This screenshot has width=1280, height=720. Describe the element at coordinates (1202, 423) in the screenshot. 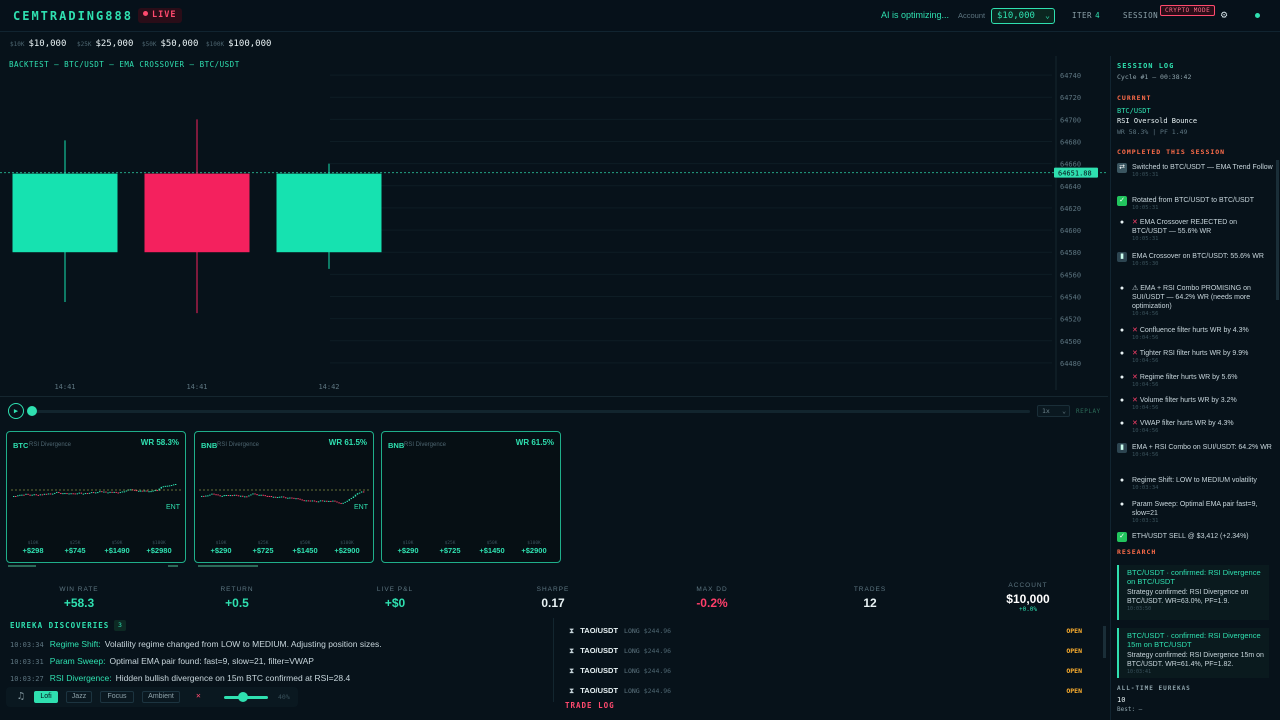

I see `log-text: ✕ VWAP filter hurts WR by 4.3%` at that location.